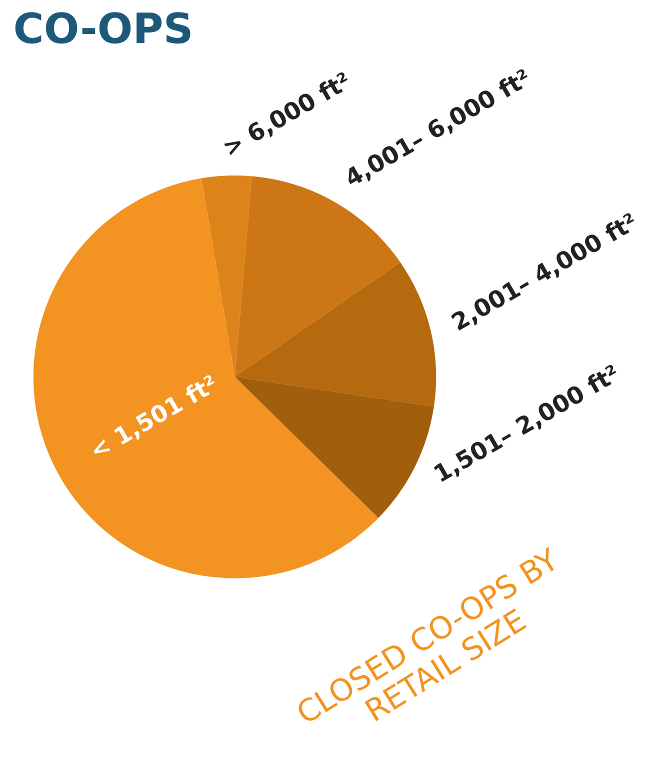 The height and width of the screenshot is (759, 663). Describe the element at coordinates (102, 28) in the screenshot. I see `chart-title: CO-OPS` at that location.